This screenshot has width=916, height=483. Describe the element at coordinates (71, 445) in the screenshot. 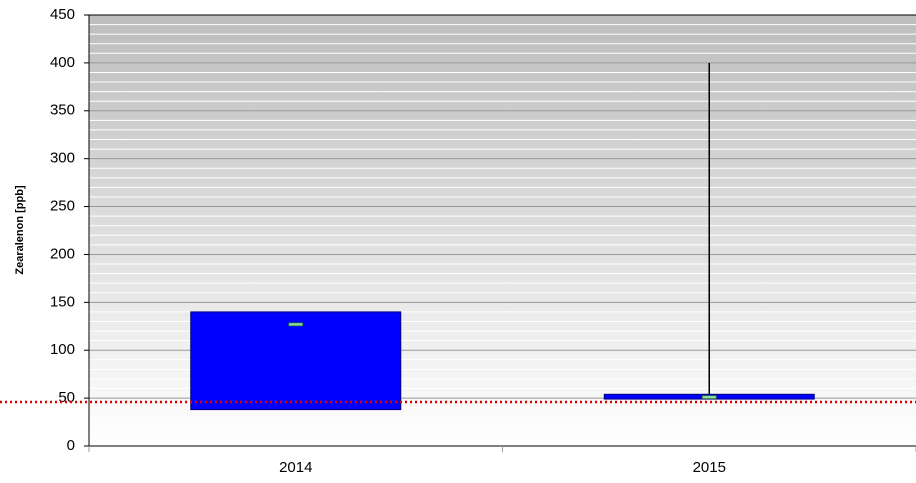

I see `y-tick-label: 0` at that location.